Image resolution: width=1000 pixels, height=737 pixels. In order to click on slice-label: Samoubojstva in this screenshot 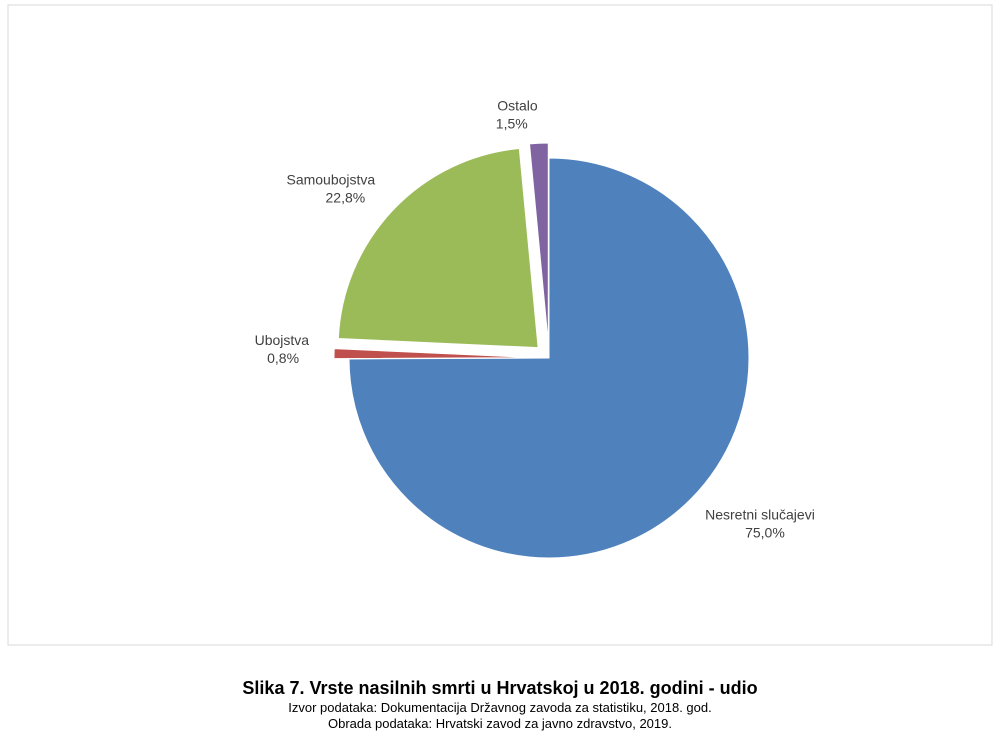, I will do `click(330, 179)`.